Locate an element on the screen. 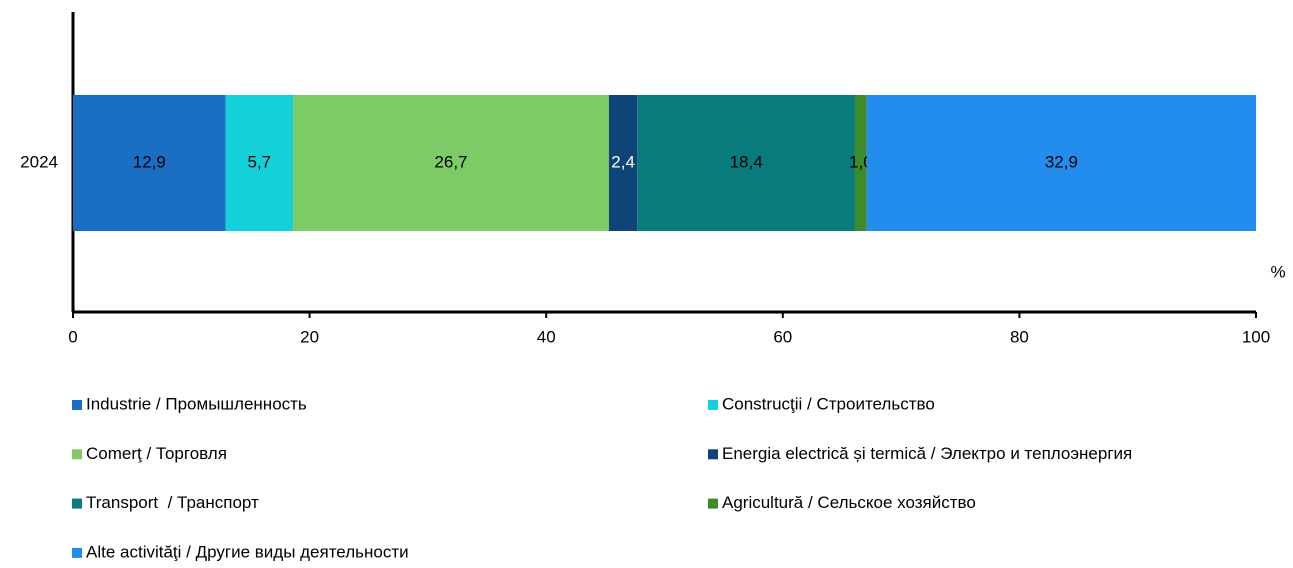 The image size is (1293, 568). legend-label: Transport / Транспорт is located at coordinates (172, 502).